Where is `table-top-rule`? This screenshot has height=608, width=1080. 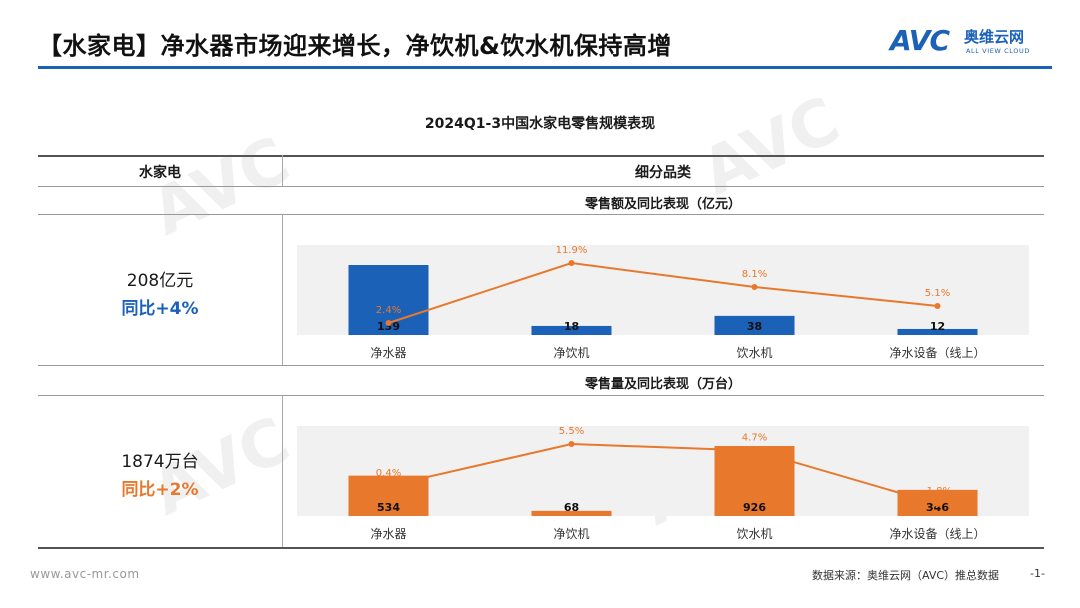
table-top-rule is located at coordinates (541, 156).